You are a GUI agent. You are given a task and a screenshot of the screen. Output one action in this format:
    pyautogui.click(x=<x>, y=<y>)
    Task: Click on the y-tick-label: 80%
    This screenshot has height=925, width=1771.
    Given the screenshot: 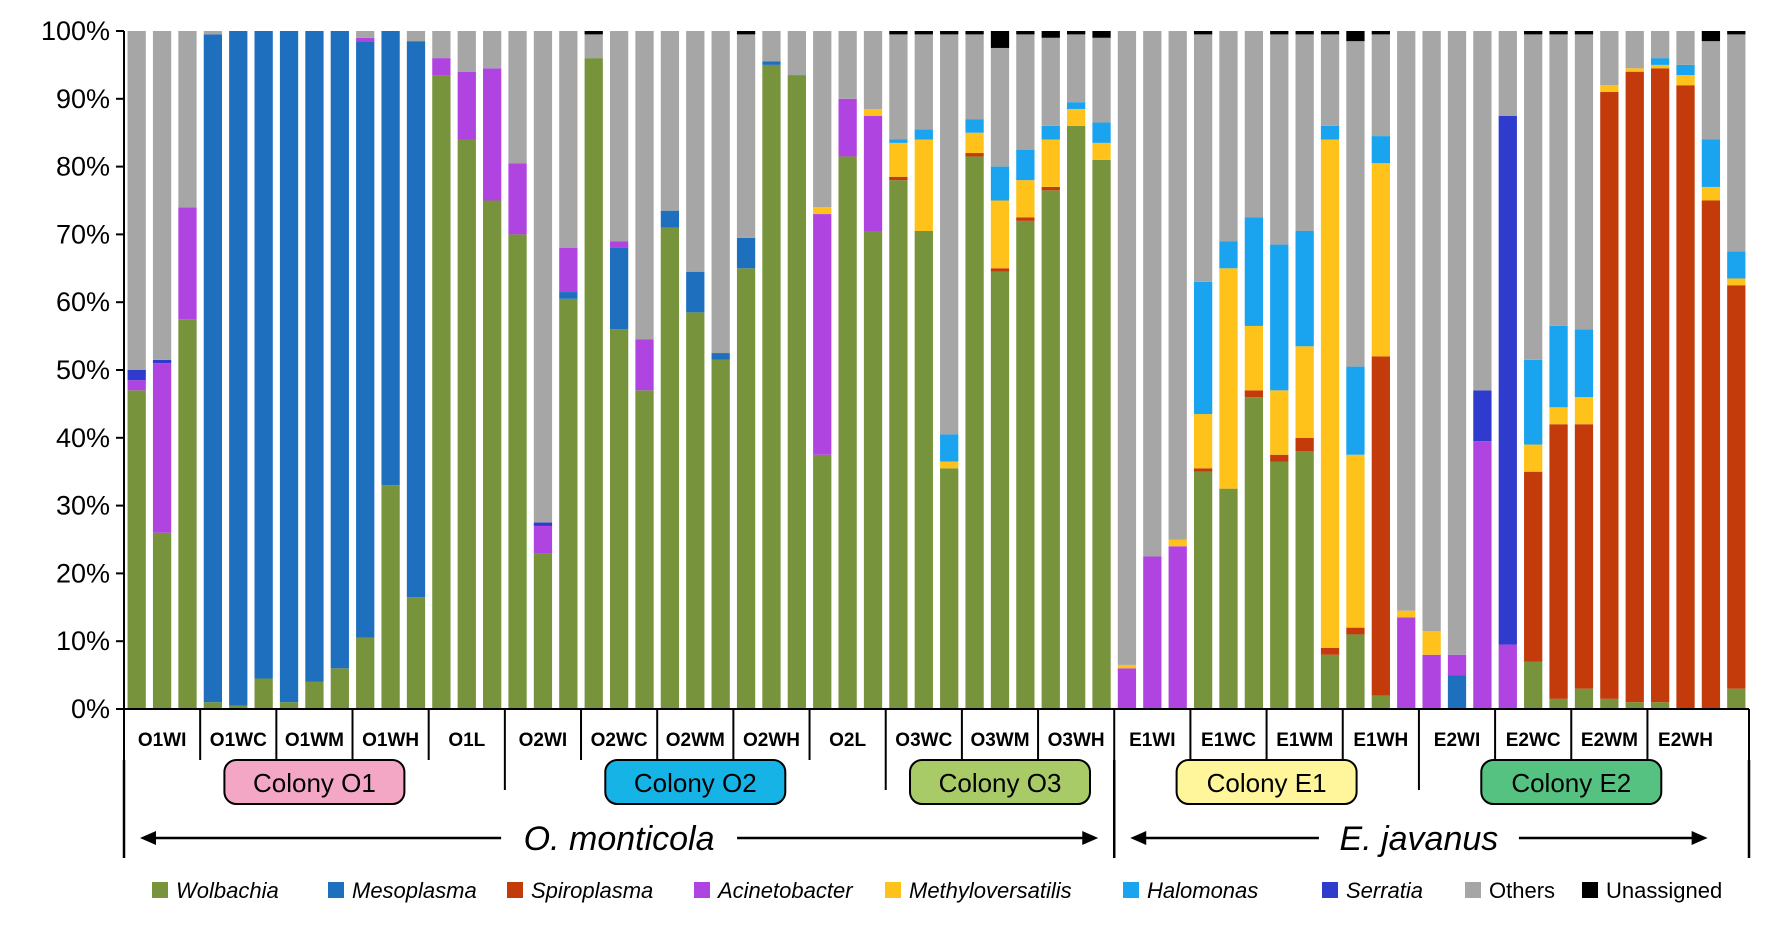 What is the action you would take?
    pyautogui.click(x=83, y=167)
    